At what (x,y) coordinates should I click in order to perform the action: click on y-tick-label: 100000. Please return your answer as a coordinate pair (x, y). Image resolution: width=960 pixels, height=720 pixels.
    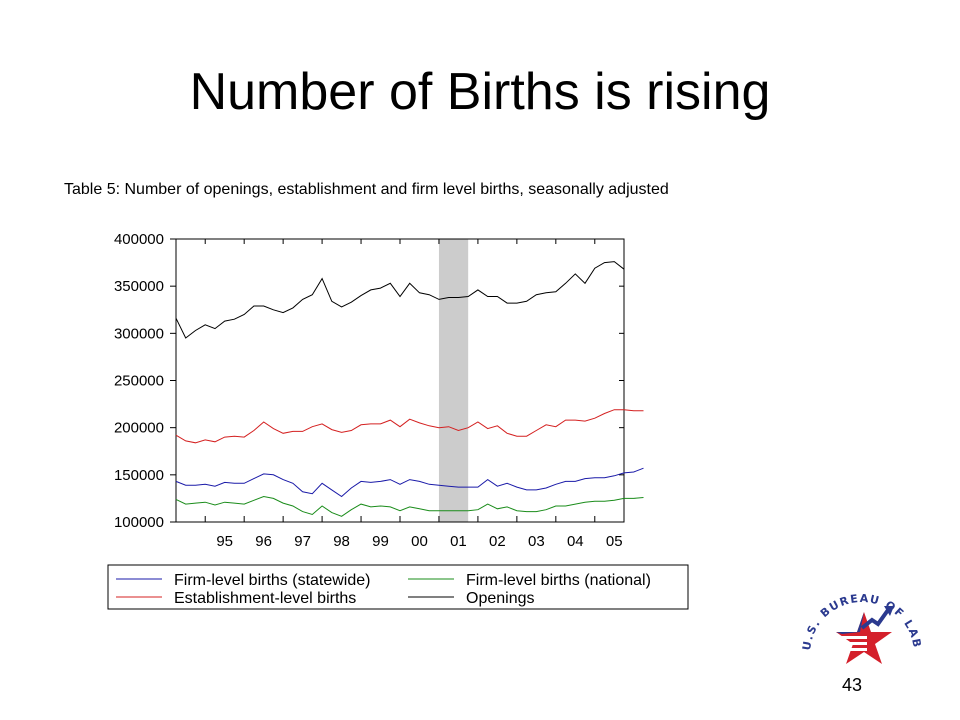
    Looking at the image, I should click on (139, 522).